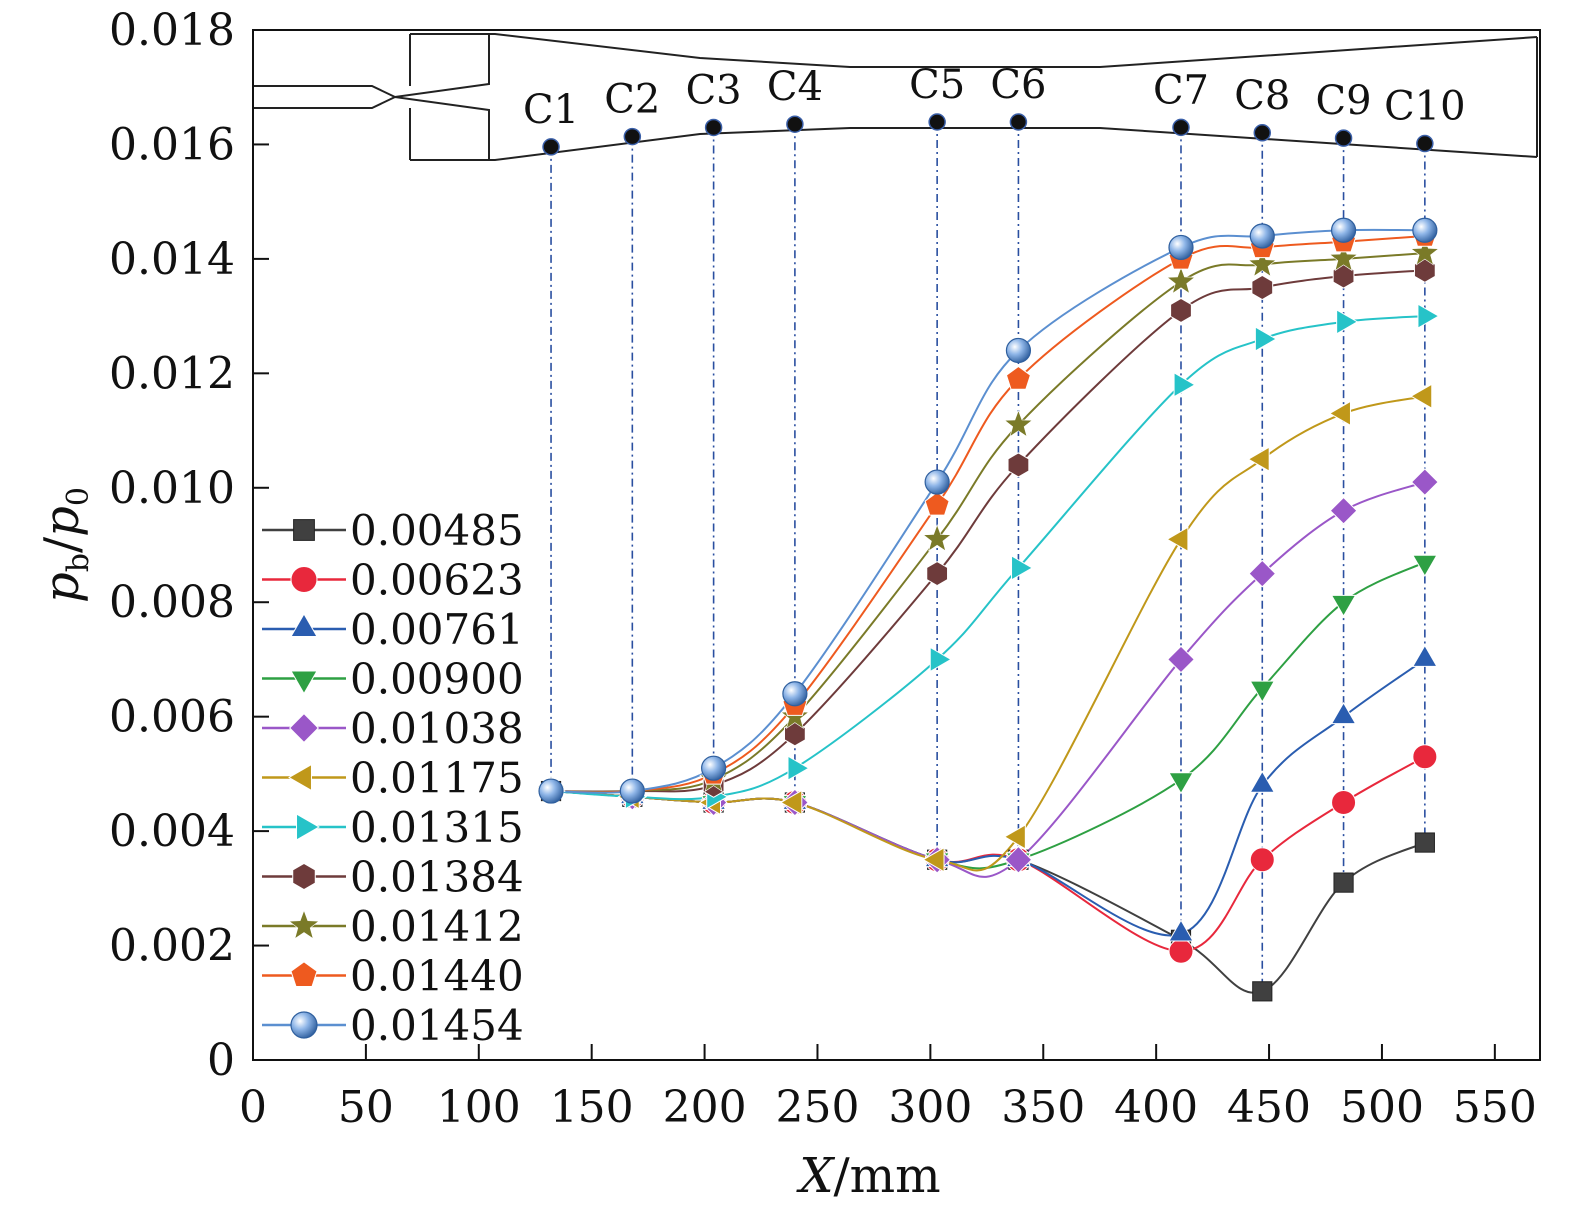 This screenshot has height=1213, width=1575. Describe the element at coordinates (930, 1107) in the screenshot. I see `x-tick-label: 300` at that location.